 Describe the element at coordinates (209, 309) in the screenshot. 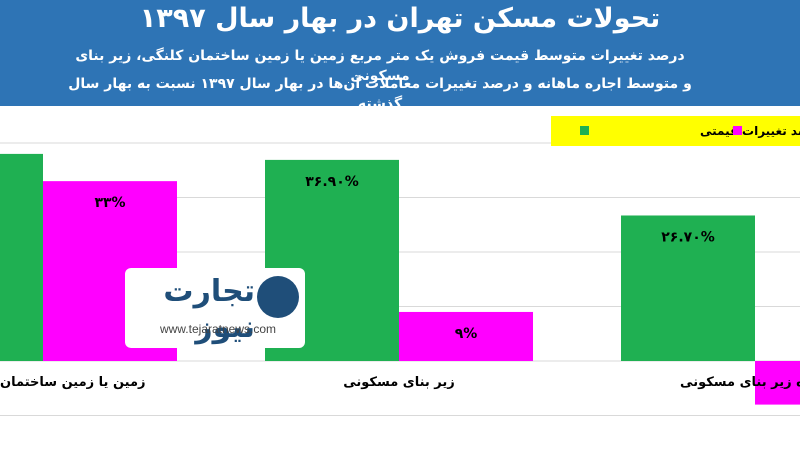

I see `logo-name: تجارت نیوز` at that location.